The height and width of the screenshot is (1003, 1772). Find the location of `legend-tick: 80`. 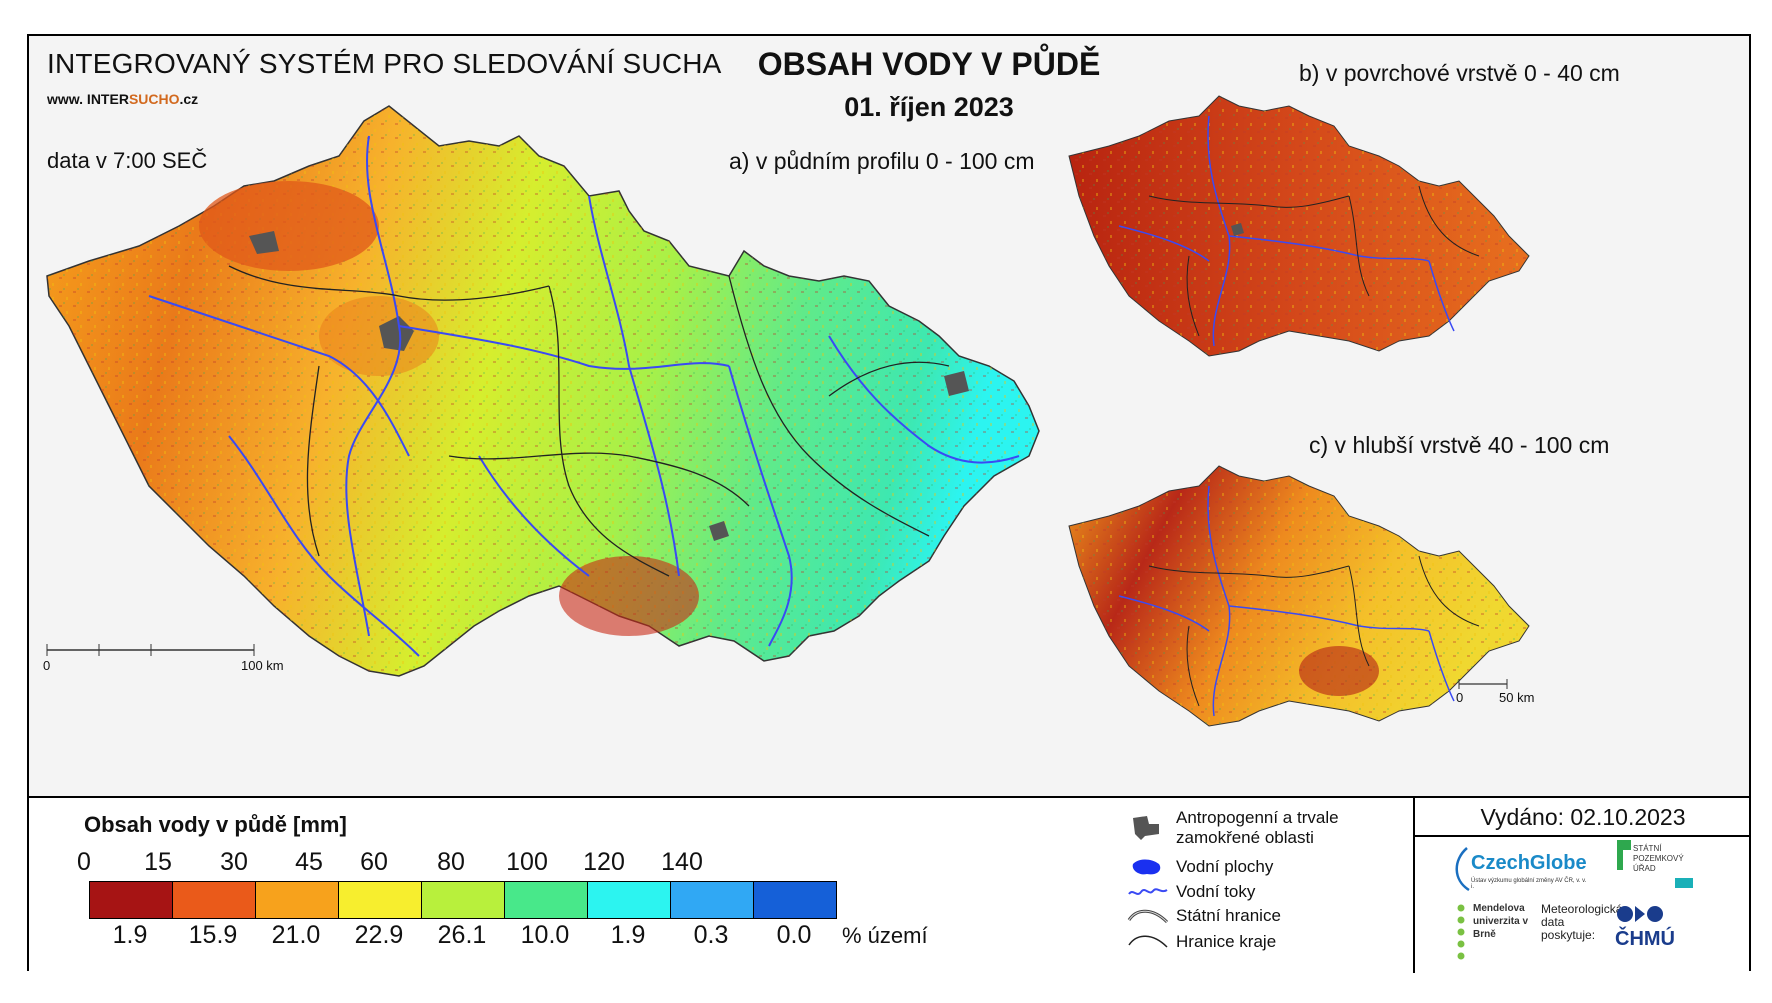

legend-tick: 80 is located at coordinates (451, 862).